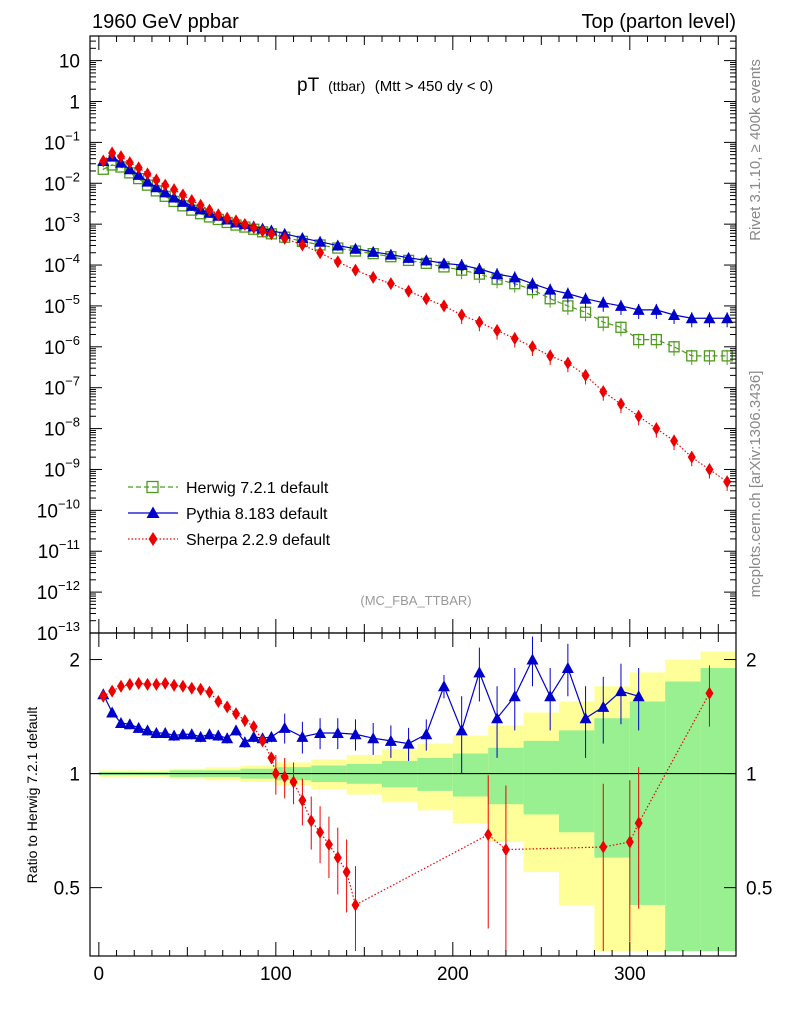 The width and height of the screenshot is (786, 1024). I want to click on ratio-ytick-label: 1, so click(74, 775).